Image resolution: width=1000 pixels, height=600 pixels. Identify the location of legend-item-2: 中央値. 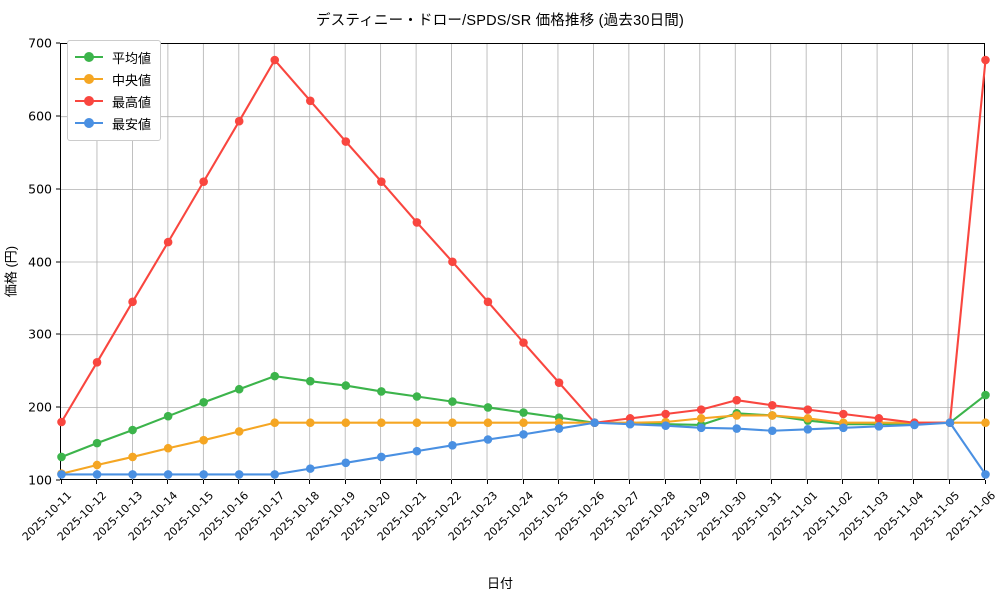
(113, 79).